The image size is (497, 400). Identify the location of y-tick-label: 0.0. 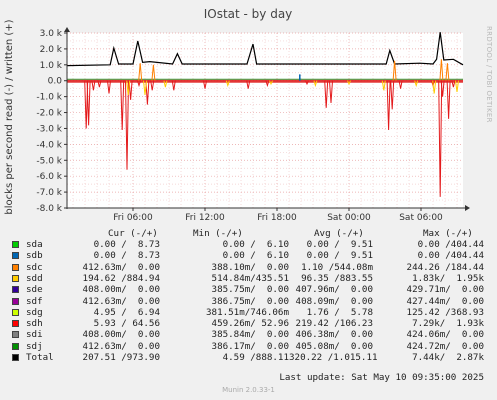
(55, 82).